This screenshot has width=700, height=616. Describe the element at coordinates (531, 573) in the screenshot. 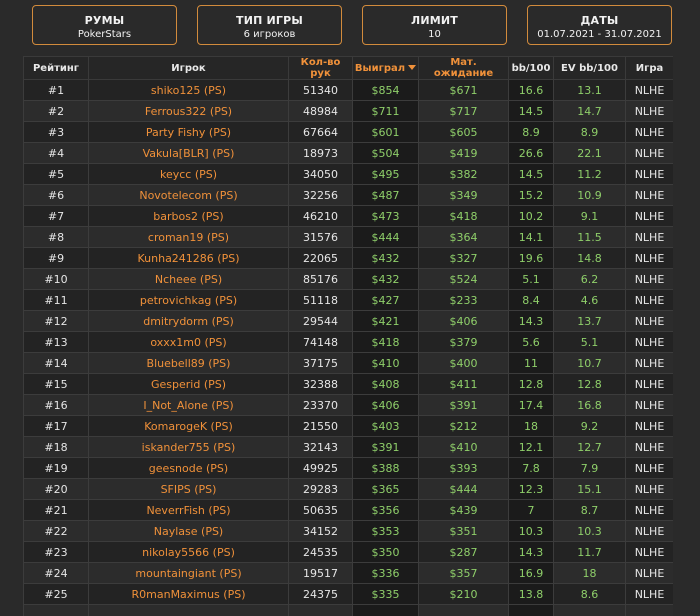

I see `bb100-cell: 16.9` at that location.